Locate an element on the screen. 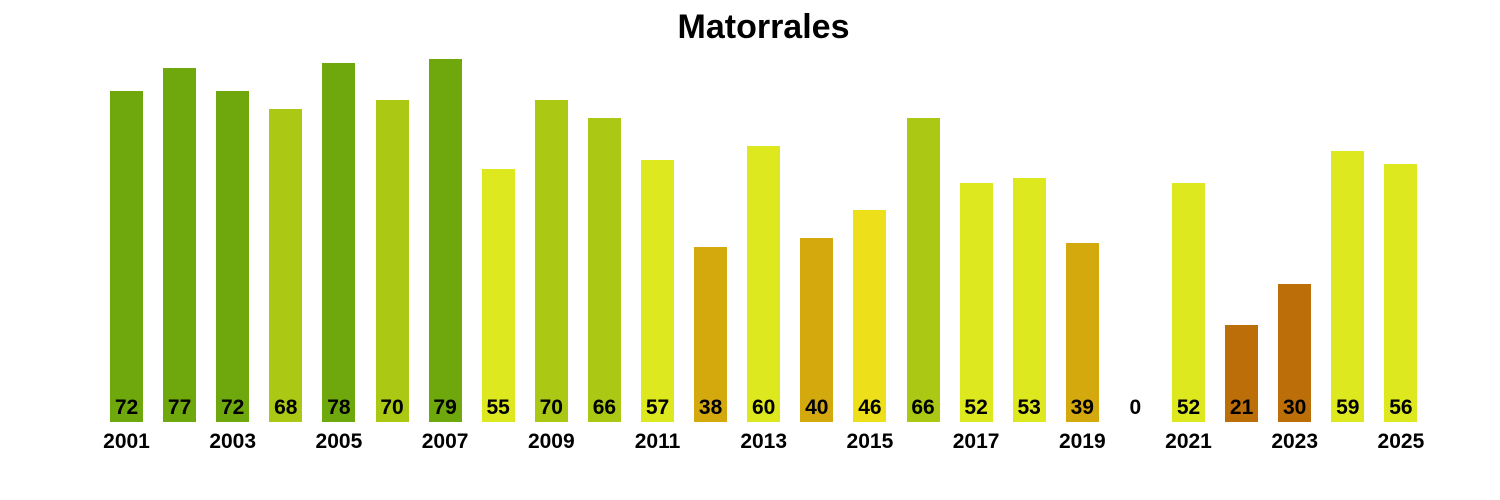  x-tick-label-2021: 2021 is located at coordinates (1188, 441).